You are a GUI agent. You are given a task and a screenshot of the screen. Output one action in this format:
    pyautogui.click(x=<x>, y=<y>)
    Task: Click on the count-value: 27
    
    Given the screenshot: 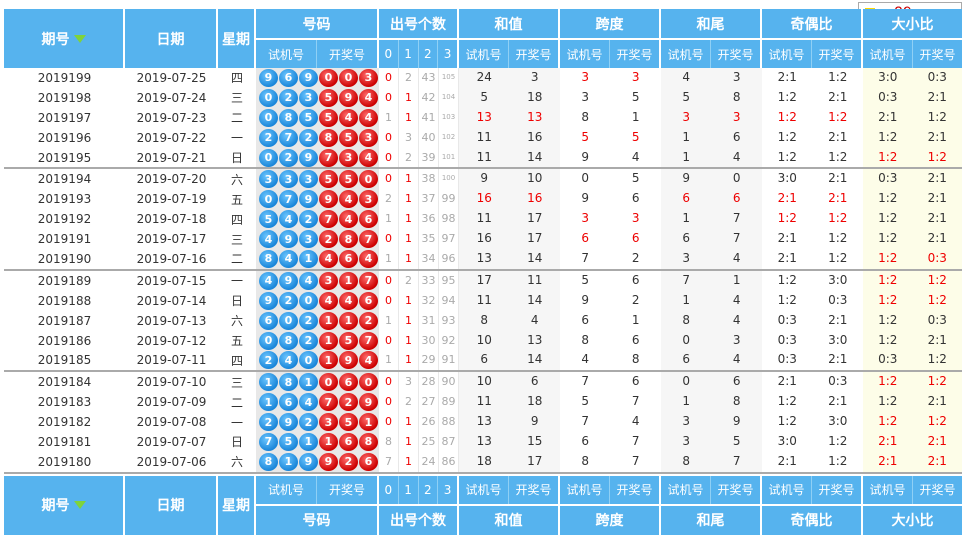 What is the action you would take?
    pyautogui.click(x=429, y=402)
    